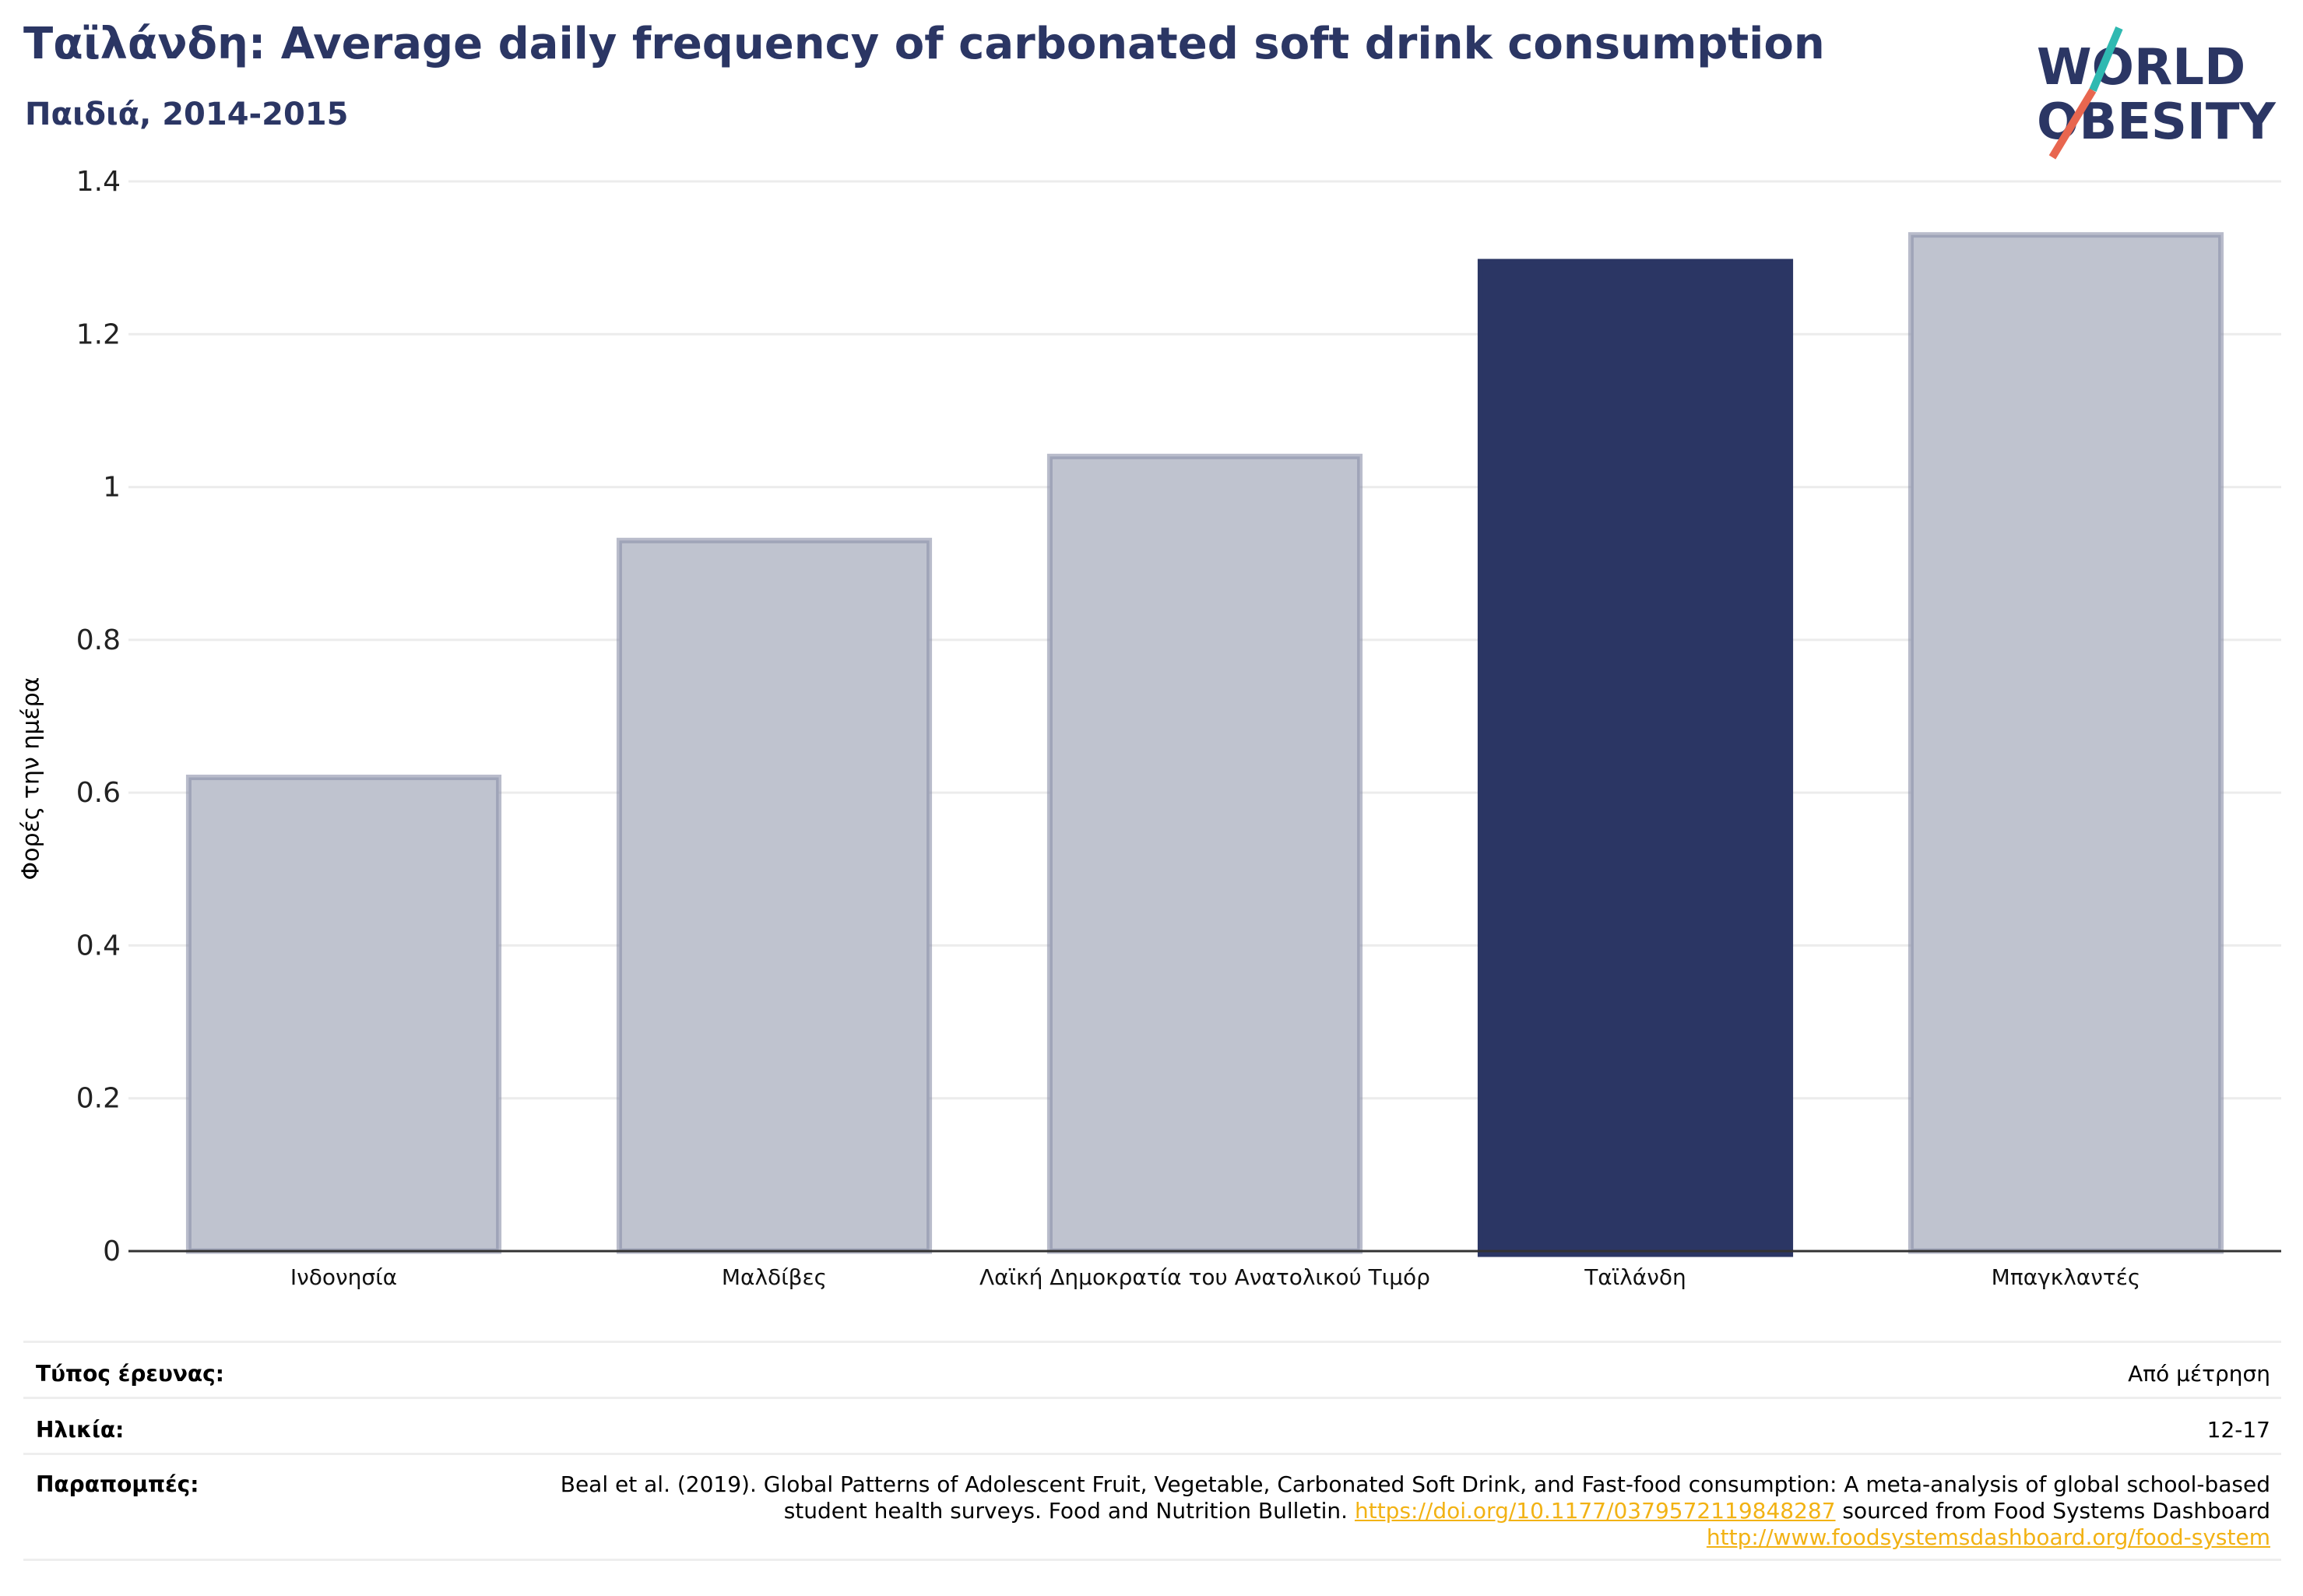  Describe the element at coordinates (2238, 1430) in the screenshot. I see `age-value: 12-17` at that location.